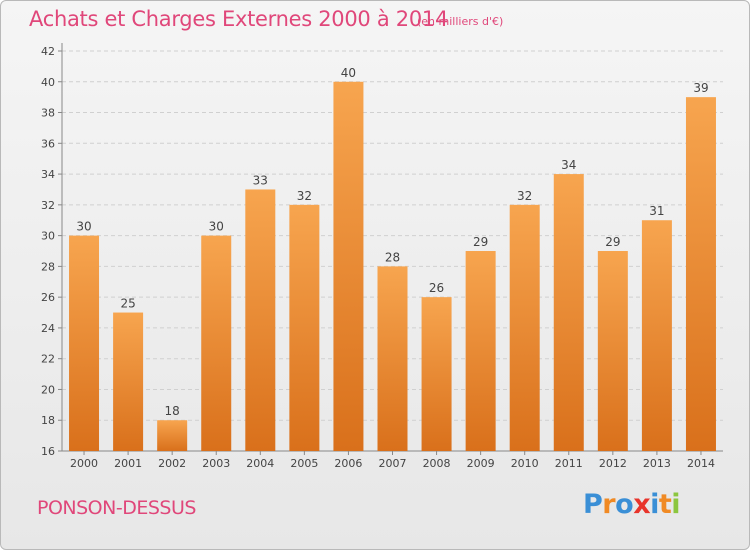  I want to click on y-tick-label: 42, so click(48, 51).